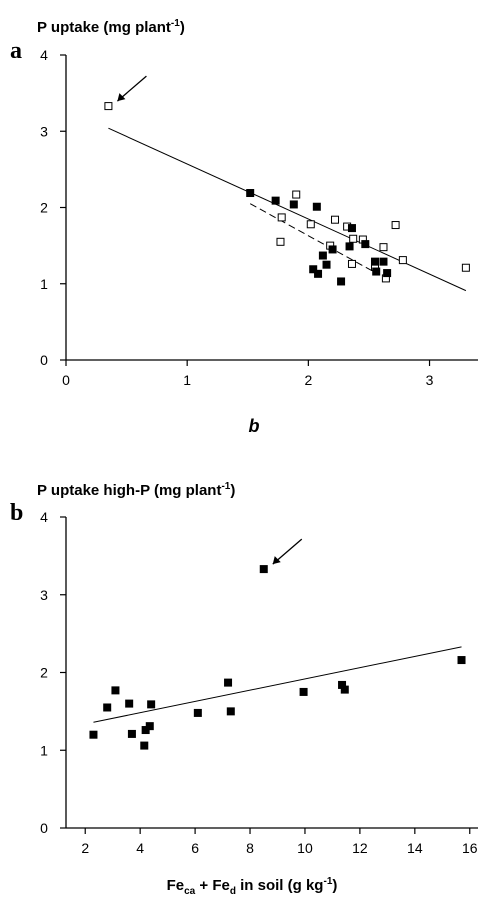 This screenshot has height=900, width=491. What do you see at coordinates (308, 380) in the screenshot?
I see `panel-a-x-tick-label: 2` at bounding box center [308, 380].